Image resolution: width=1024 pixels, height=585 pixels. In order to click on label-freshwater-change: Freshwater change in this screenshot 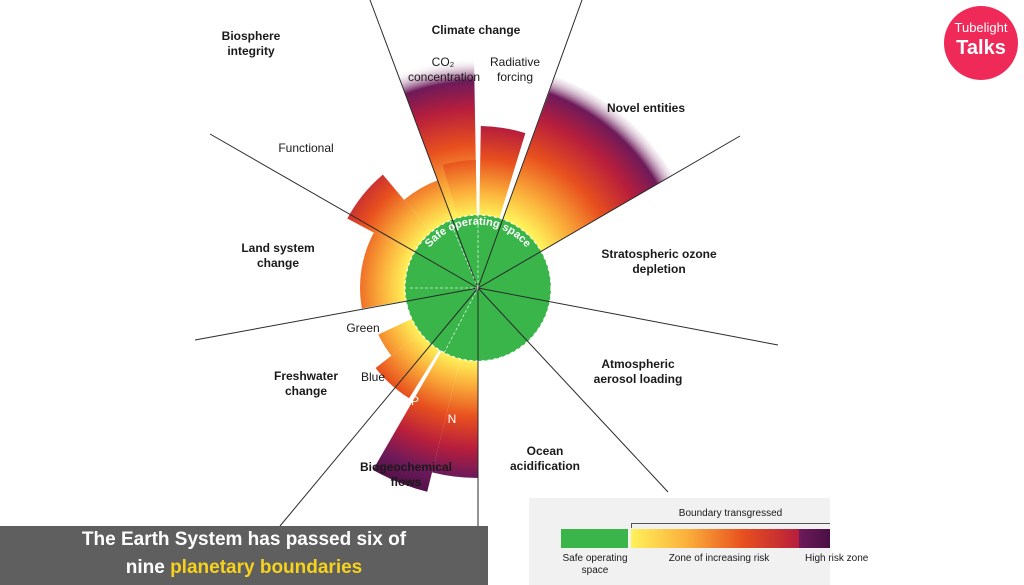, I will do `click(306, 383)`.